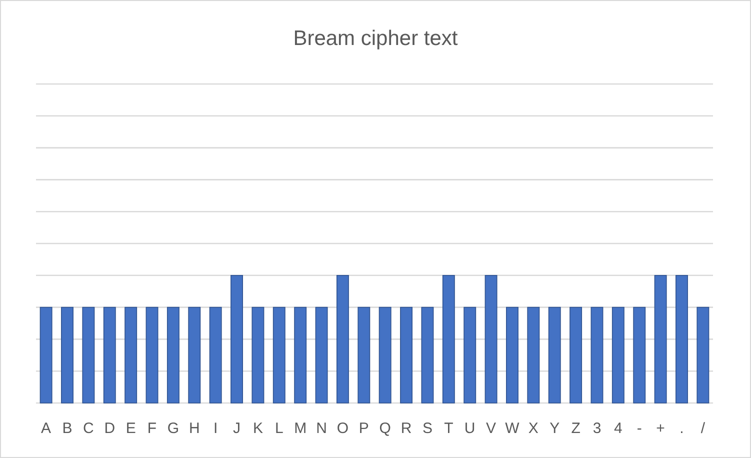  What do you see at coordinates (321, 428) in the screenshot?
I see `x-tick-label: N` at bounding box center [321, 428].